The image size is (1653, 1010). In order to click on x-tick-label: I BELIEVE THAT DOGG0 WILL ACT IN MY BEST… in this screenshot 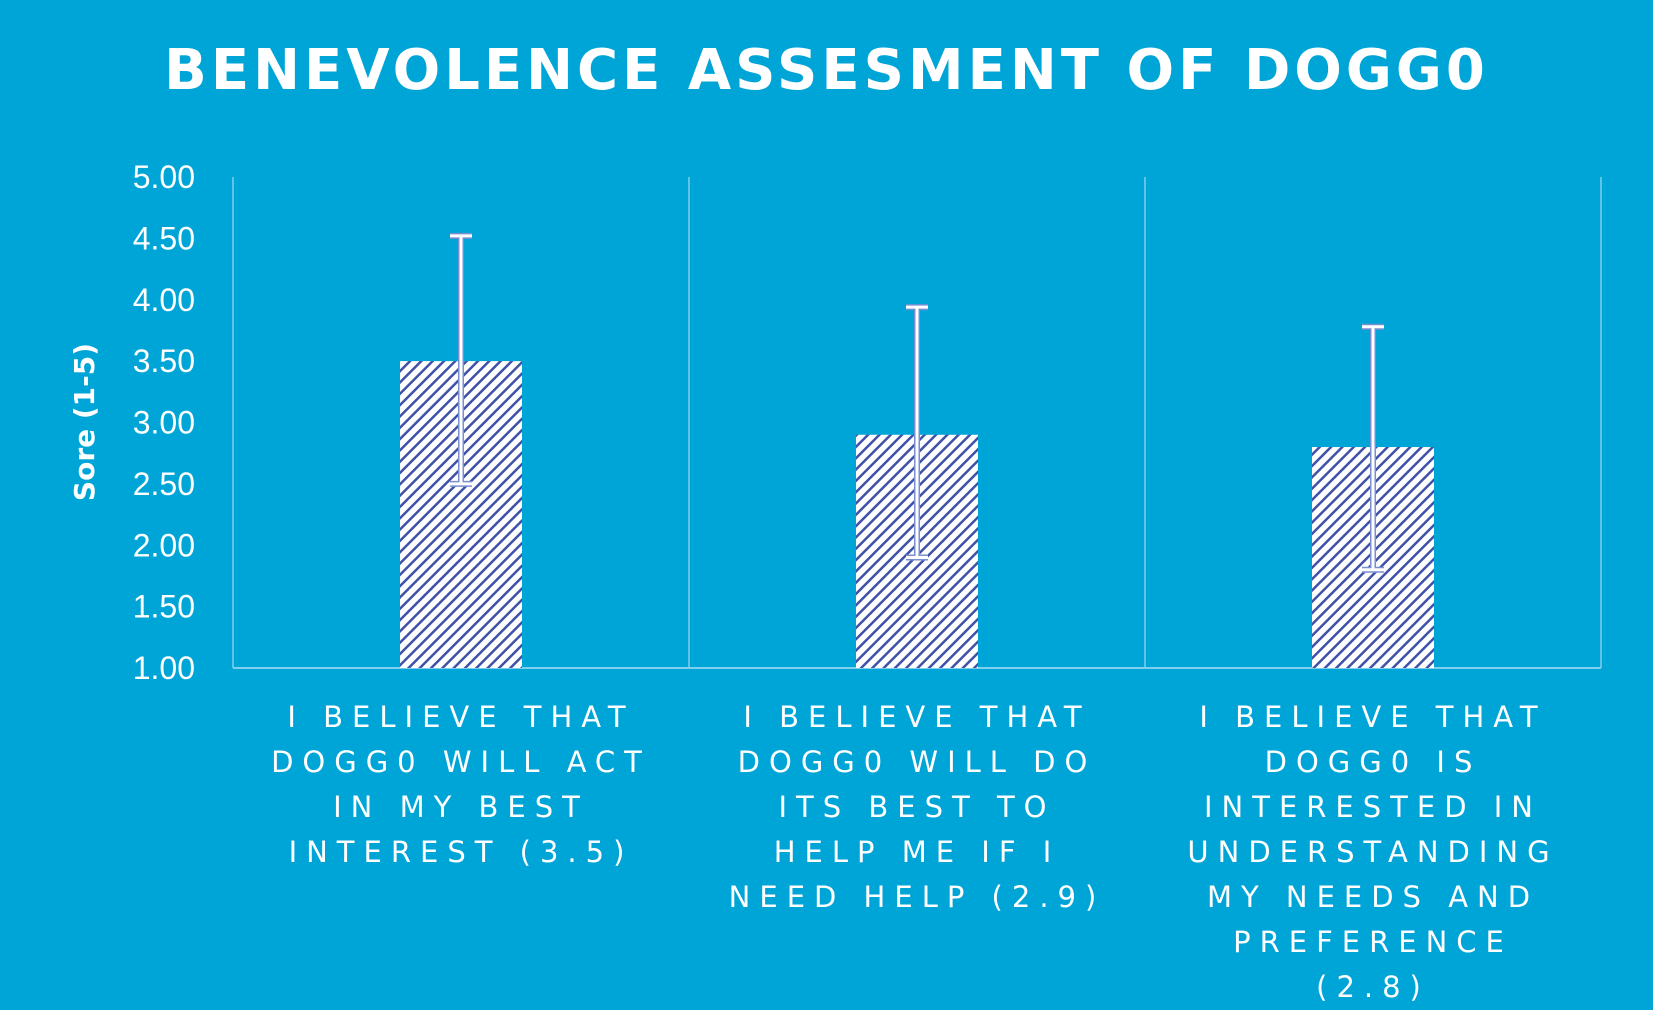, I will do `click(461, 784)`.